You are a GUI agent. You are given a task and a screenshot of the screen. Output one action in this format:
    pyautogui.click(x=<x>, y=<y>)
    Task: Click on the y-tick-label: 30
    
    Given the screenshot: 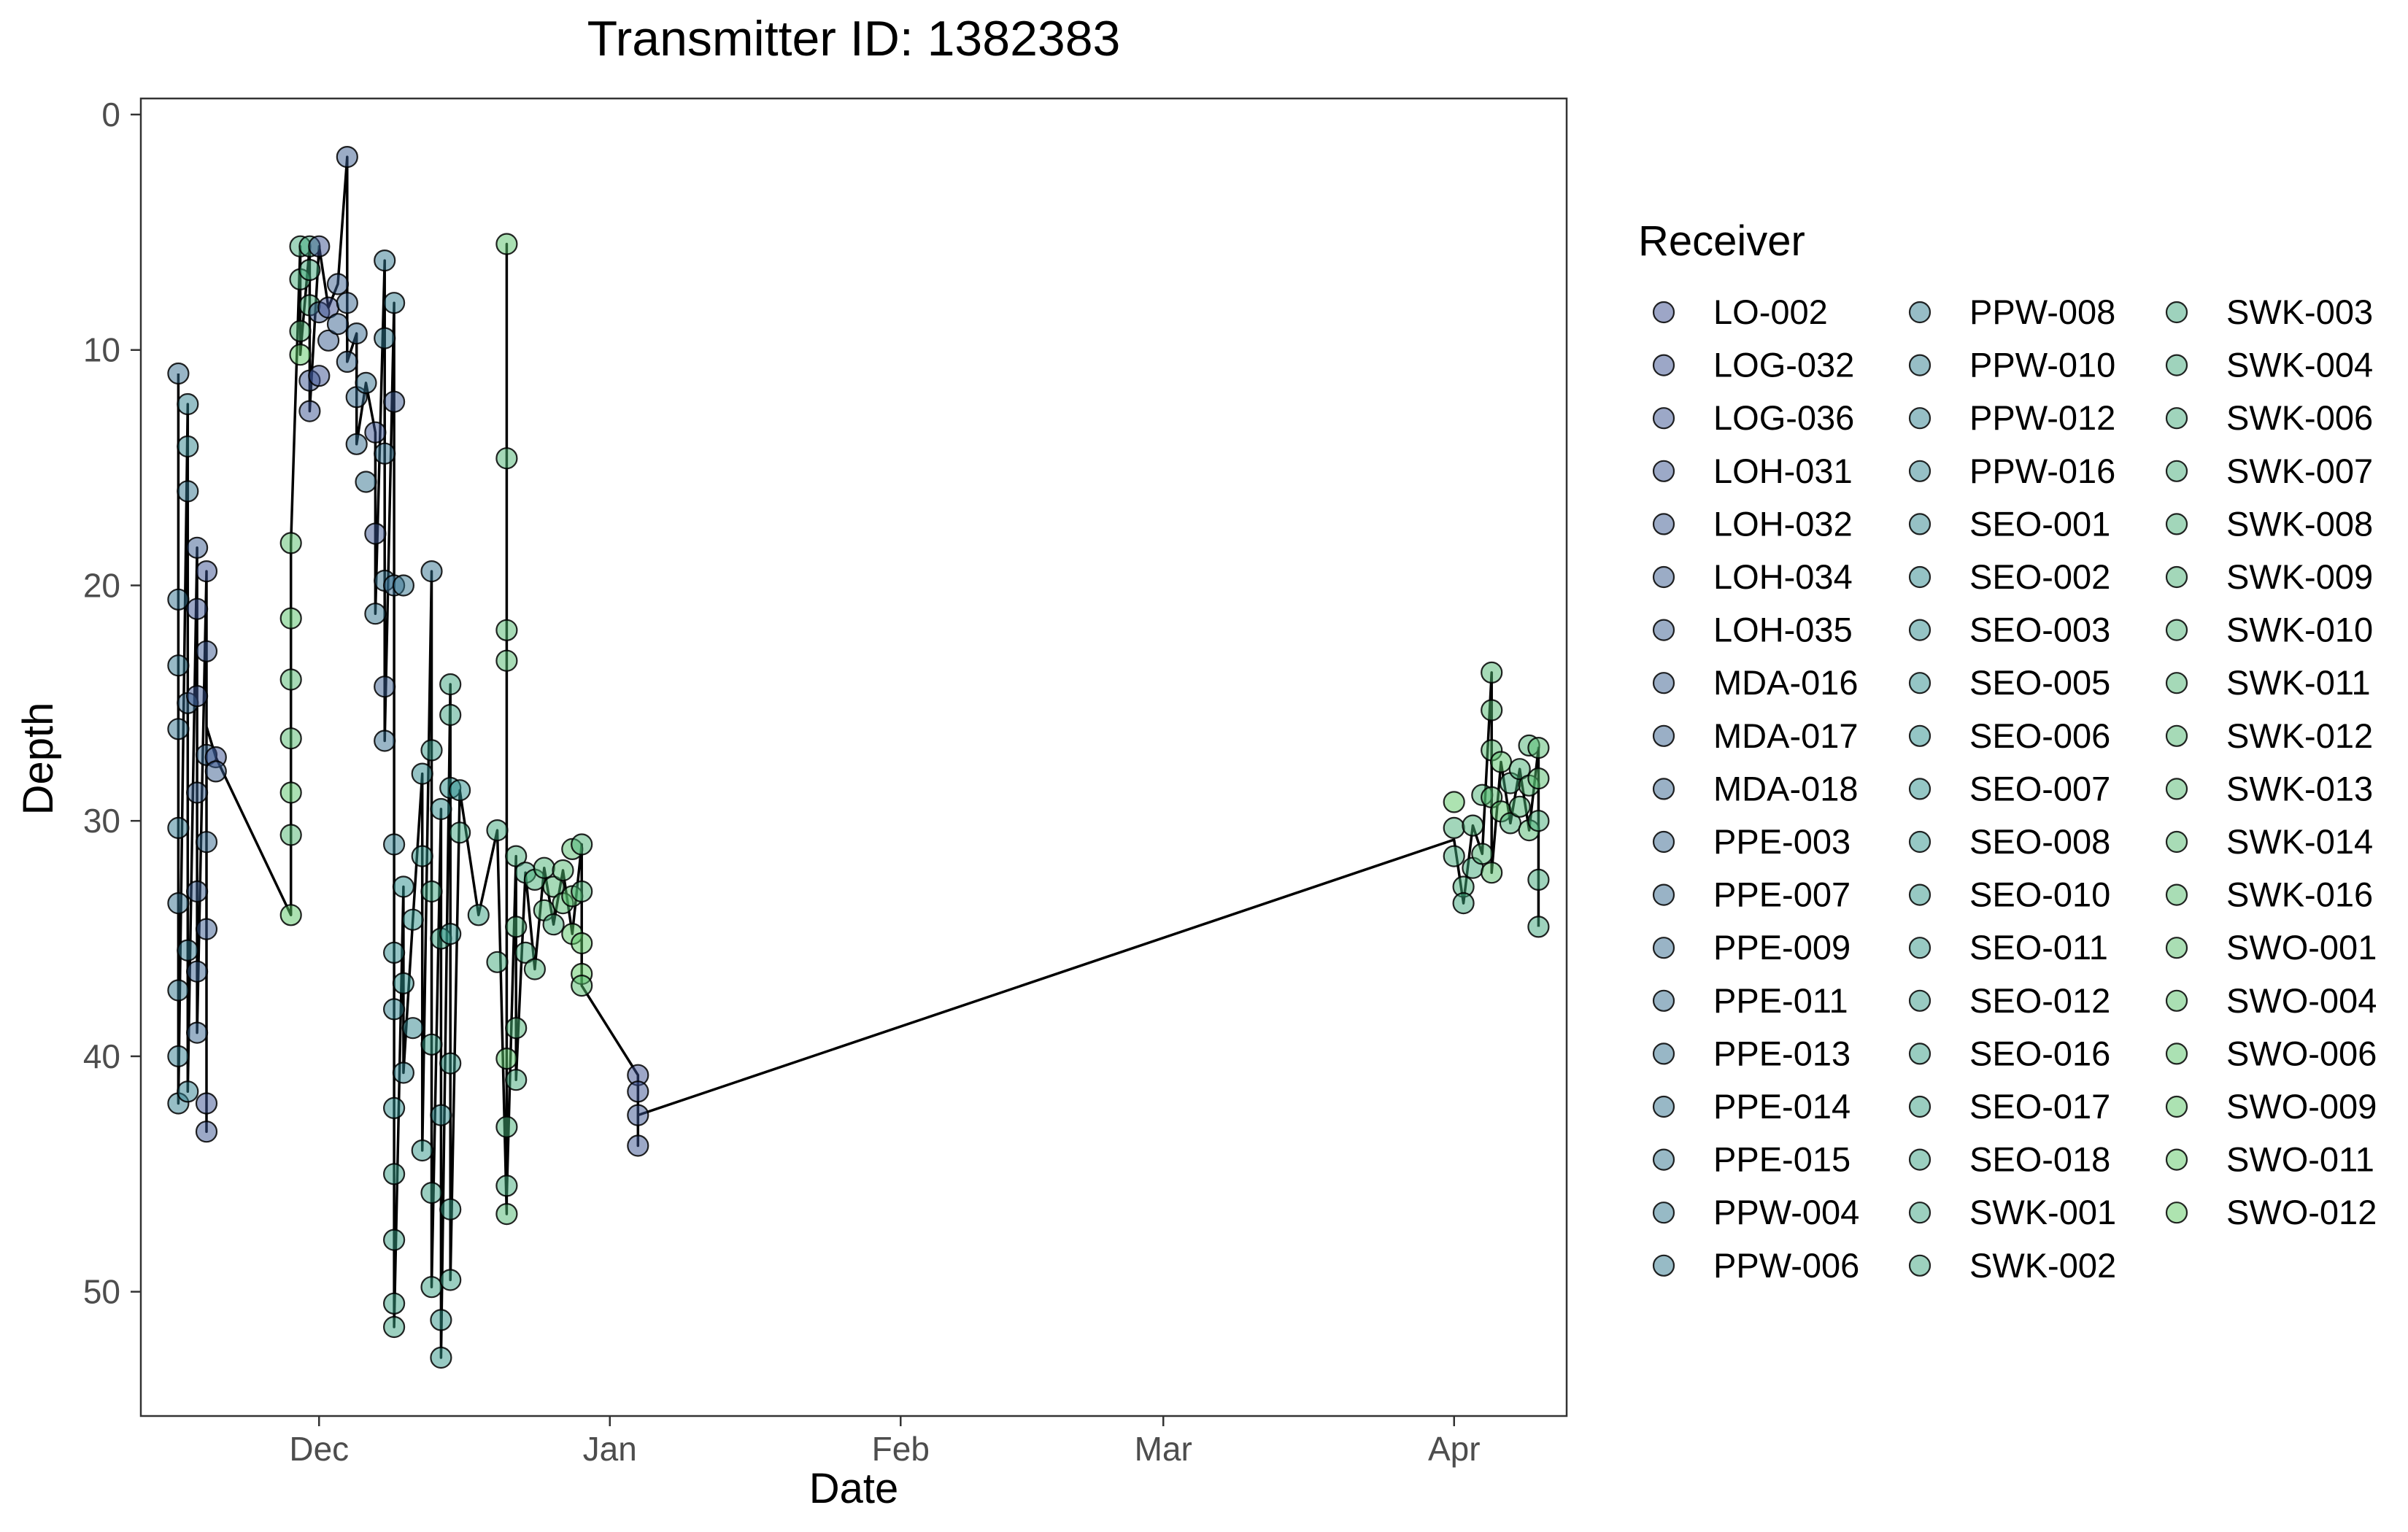 What is the action you would take?
    pyautogui.click(x=102, y=821)
    